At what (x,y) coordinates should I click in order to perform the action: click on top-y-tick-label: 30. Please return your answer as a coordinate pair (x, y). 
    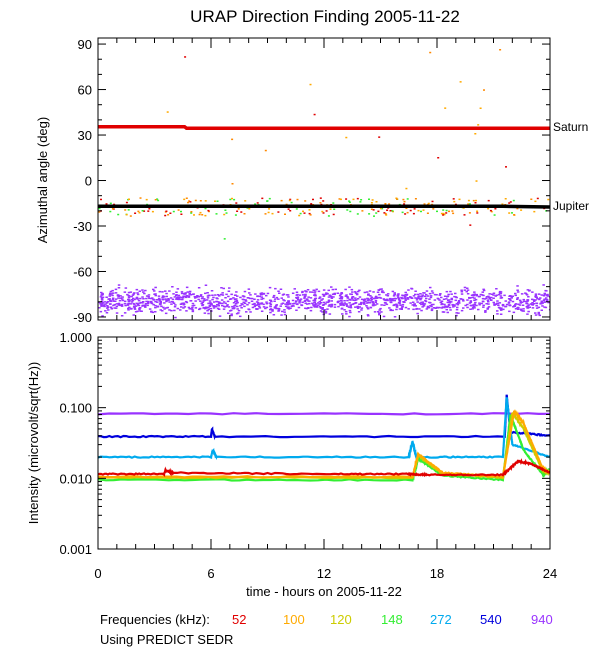
    Looking at the image, I should click on (85, 135).